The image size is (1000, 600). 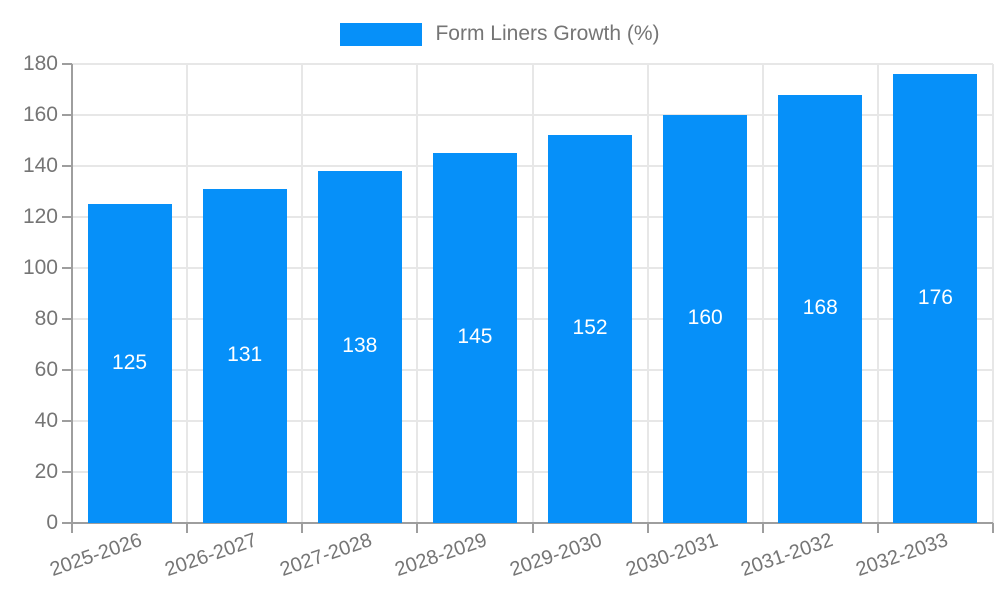 What do you see at coordinates (556, 555) in the screenshot?
I see `x-tick-label: 2029-2030` at bounding box center [556, 555].